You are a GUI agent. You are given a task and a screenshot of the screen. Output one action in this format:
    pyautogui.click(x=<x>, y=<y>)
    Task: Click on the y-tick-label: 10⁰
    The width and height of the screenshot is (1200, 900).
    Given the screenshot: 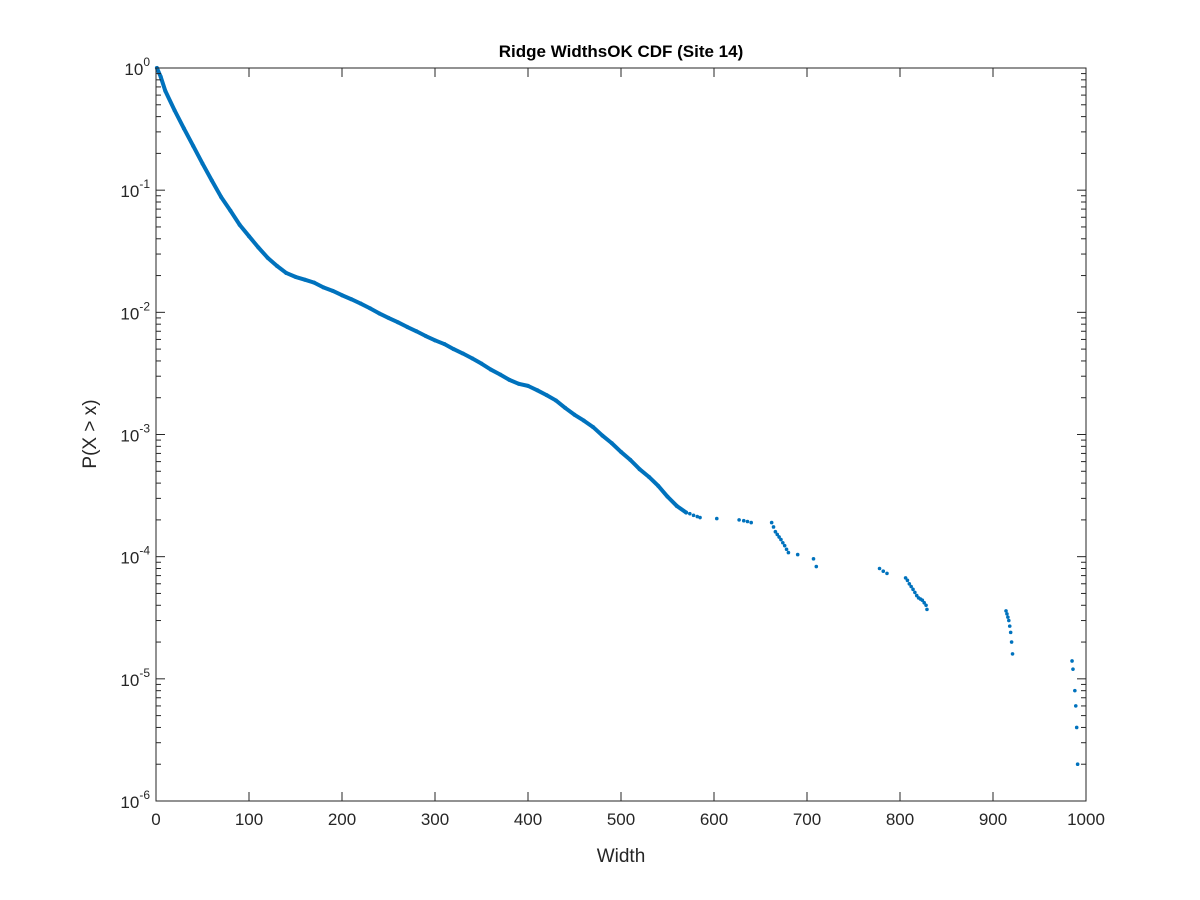 What is the action you would take?
    pyautogui.click(x=137, y=67)
    